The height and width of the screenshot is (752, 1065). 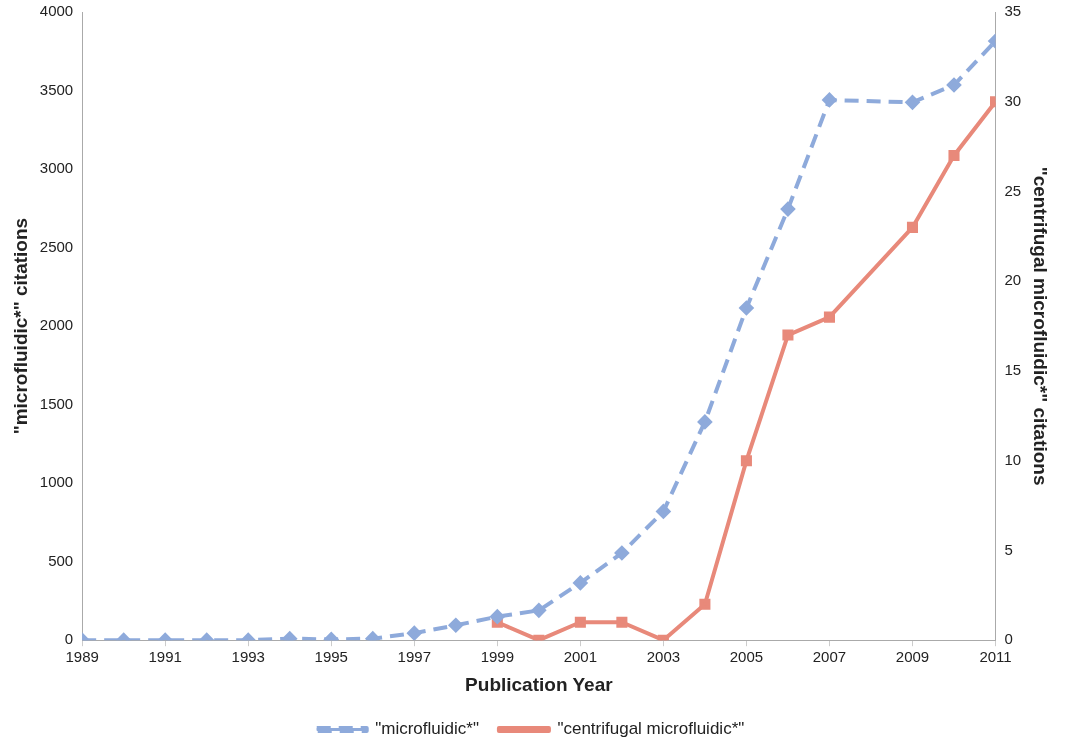 What do you see at coordinates (248, 657) in the screenshot?
I see `x-tick-label: 1993` at bounding box center [248, 657].